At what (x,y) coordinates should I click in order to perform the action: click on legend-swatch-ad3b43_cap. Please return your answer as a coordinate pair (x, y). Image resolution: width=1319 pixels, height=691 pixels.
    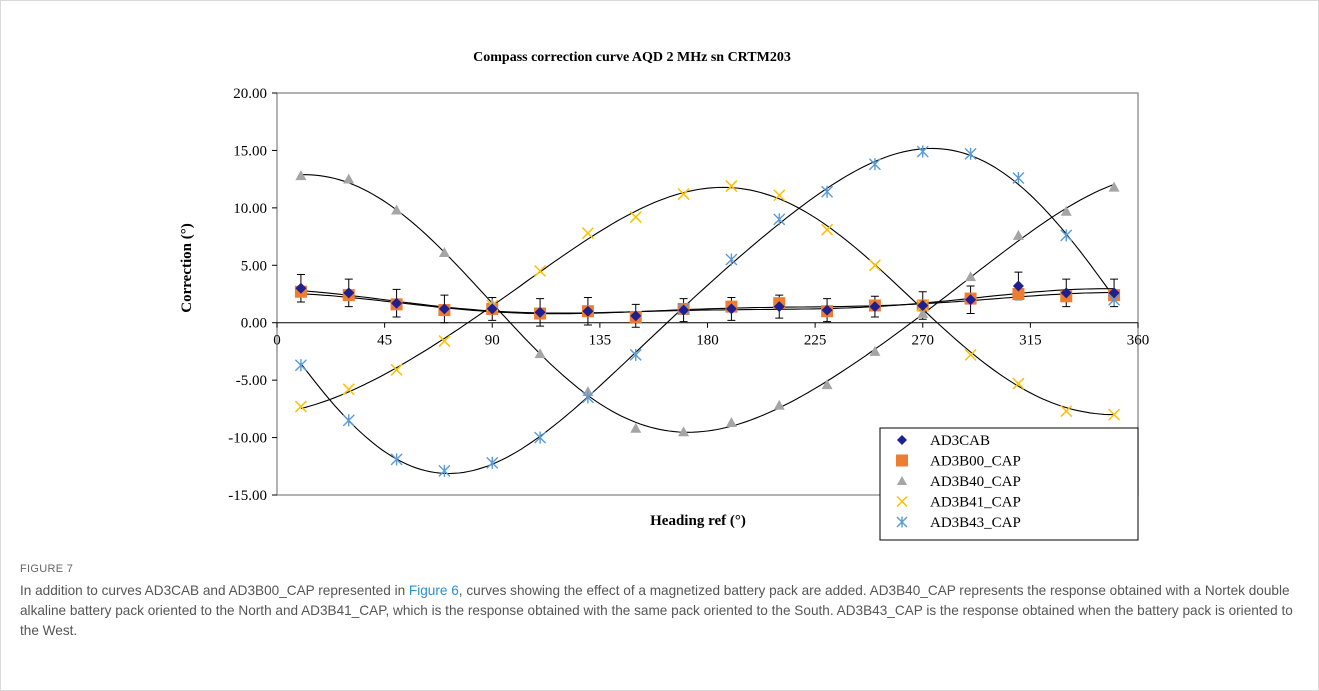
    Looking at the image, I should click on (902, 522).